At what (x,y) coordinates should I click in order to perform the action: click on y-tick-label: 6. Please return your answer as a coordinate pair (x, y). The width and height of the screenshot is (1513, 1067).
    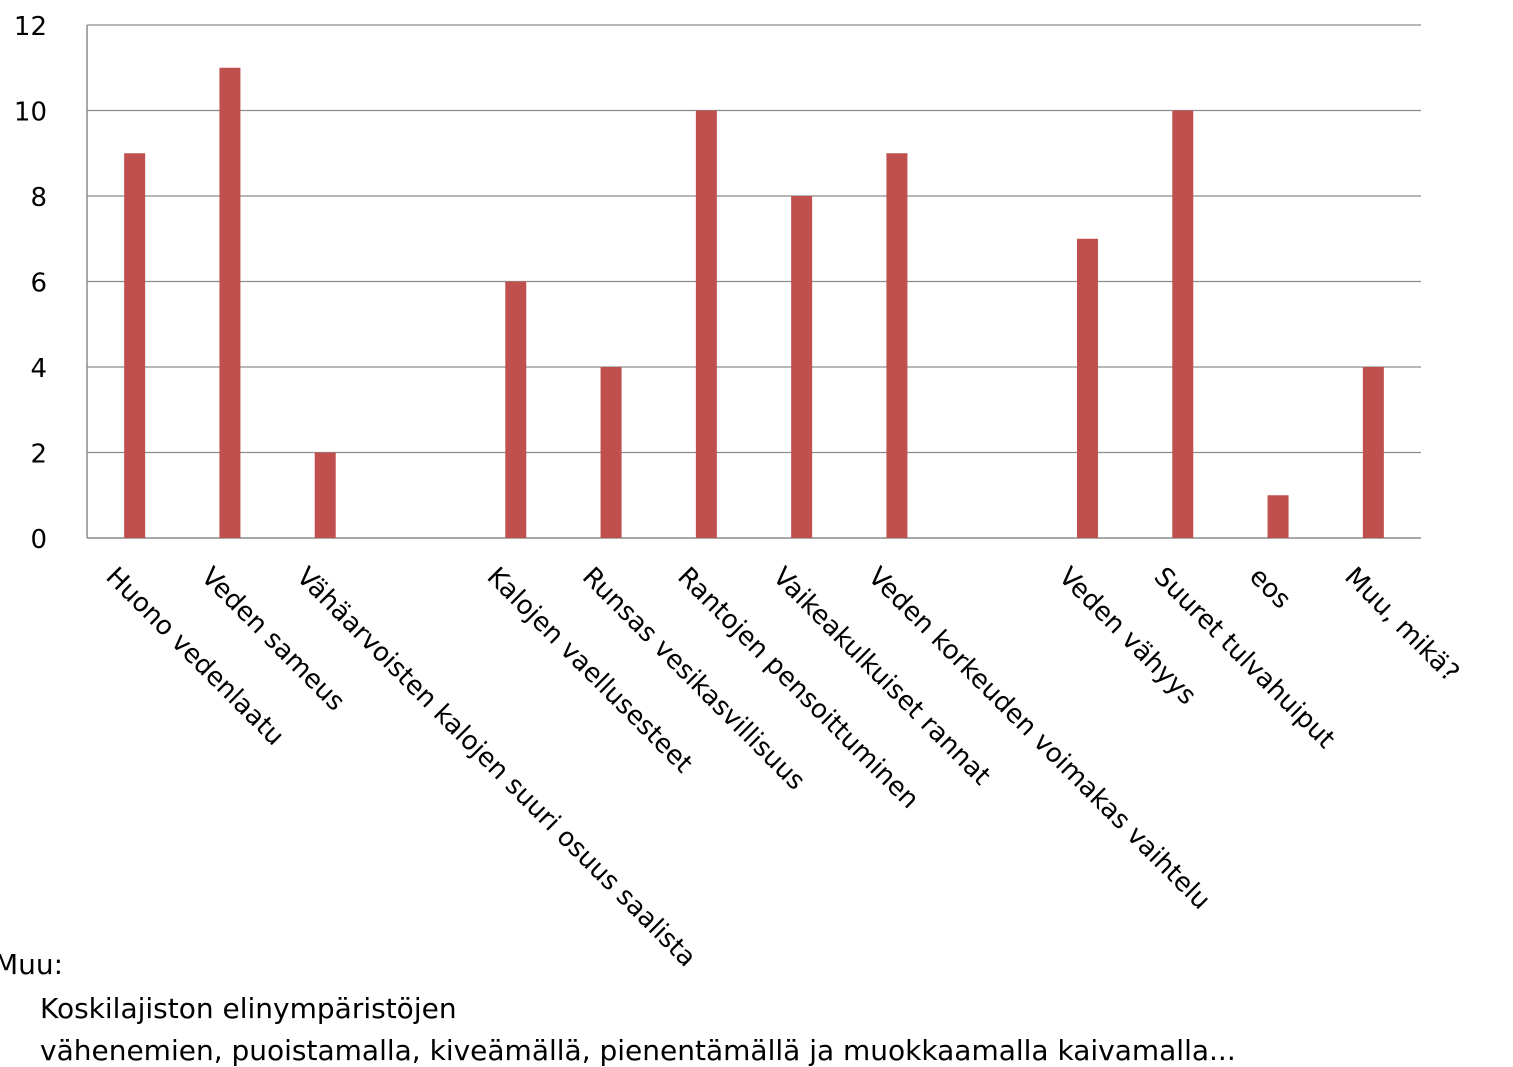
    Looking at the image, I should click on (38, 284).